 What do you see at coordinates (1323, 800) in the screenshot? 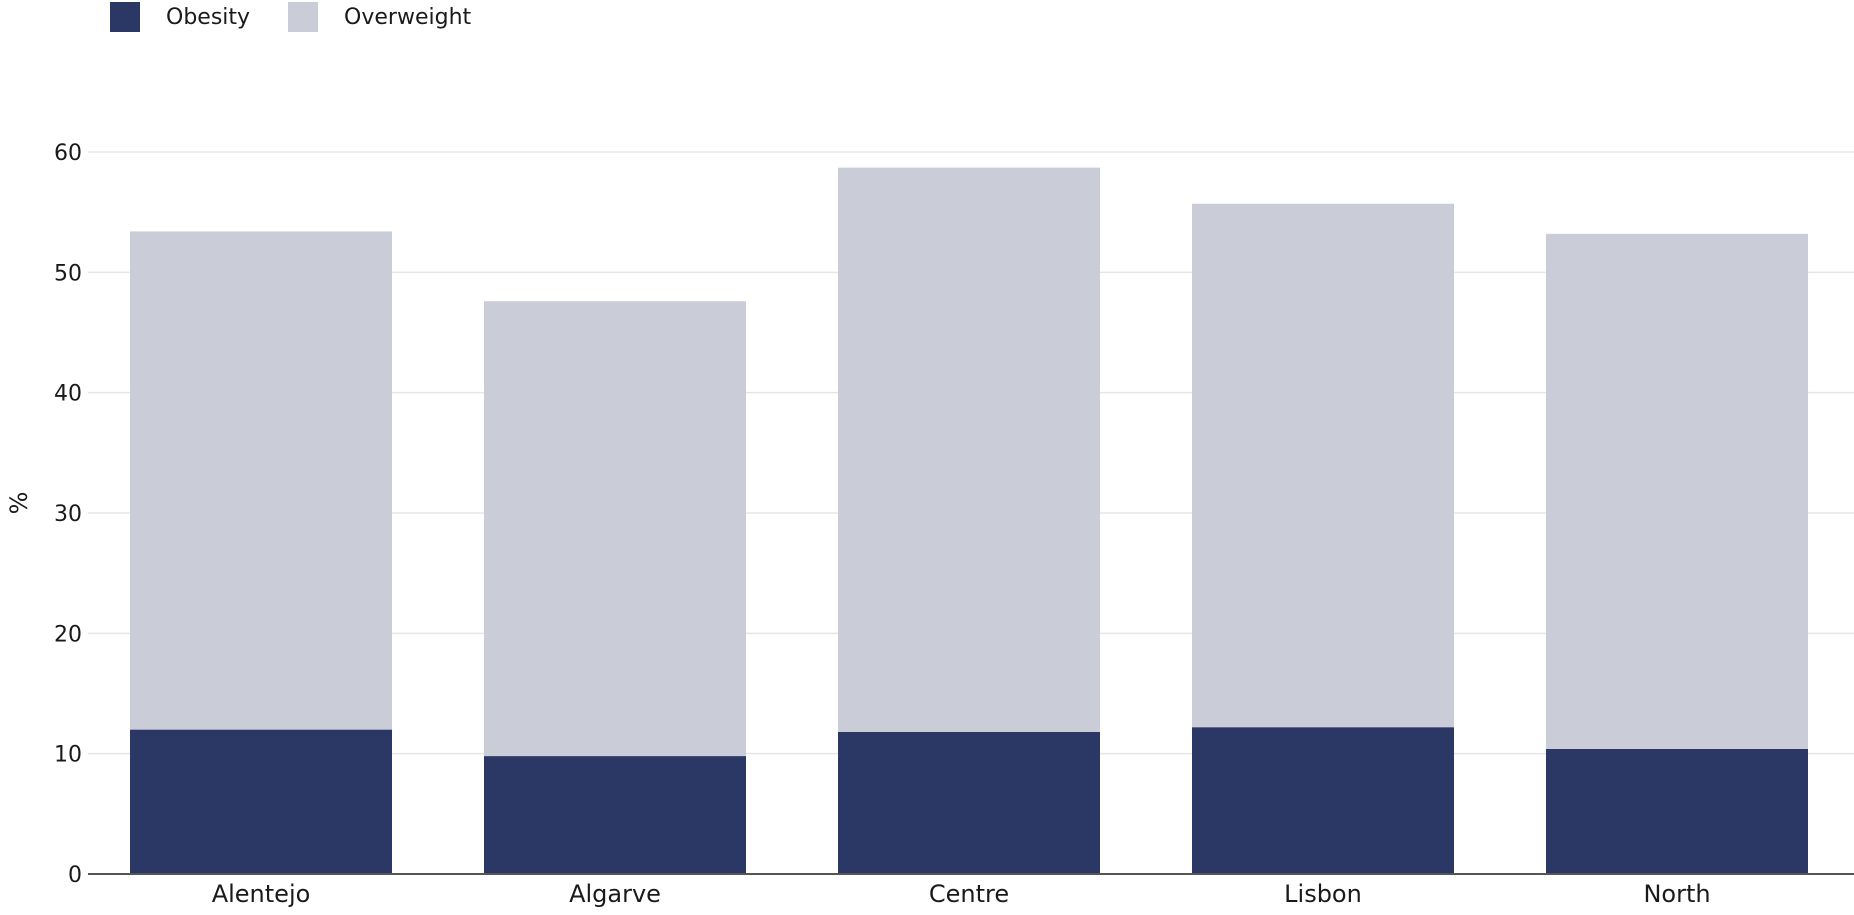
I see `bar-obesity-lisbon` at bounding box center [1323, 800].